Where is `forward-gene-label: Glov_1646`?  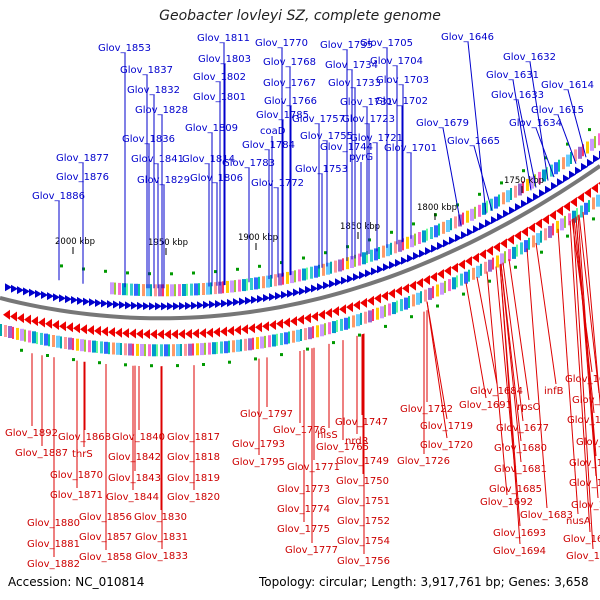
forward-gene-label: Glov_1646 is located at coordinates (467, 37).